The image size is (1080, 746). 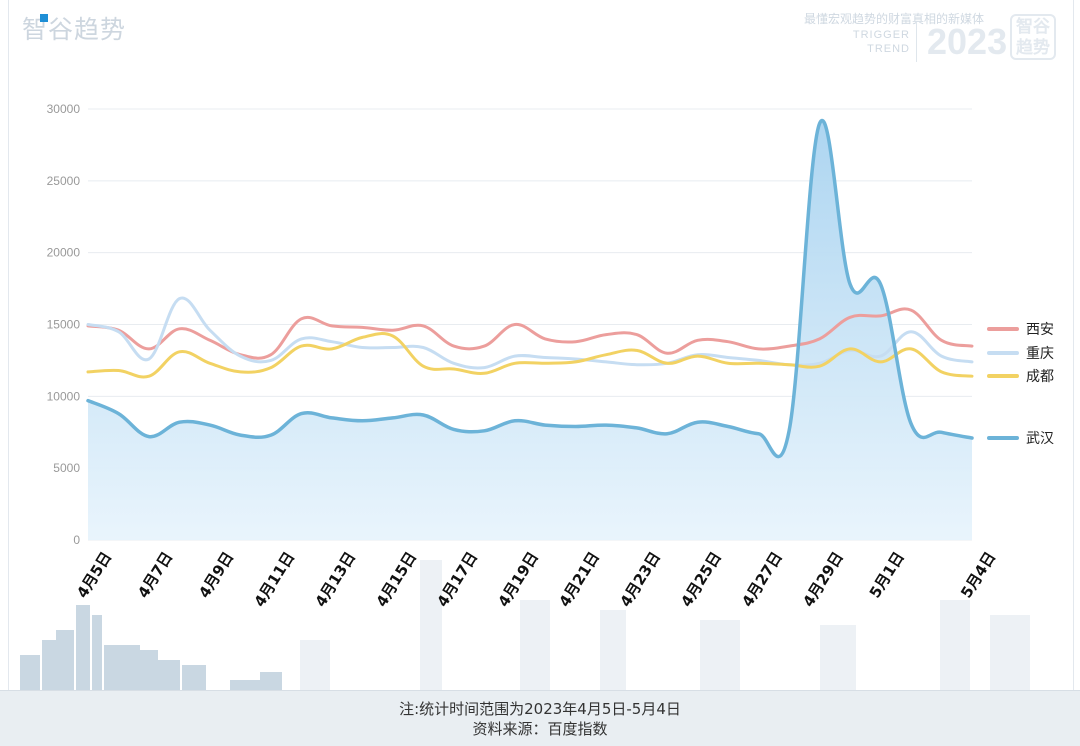 I want to click on y-tick-label: 5000, so click(x=66, y=468).